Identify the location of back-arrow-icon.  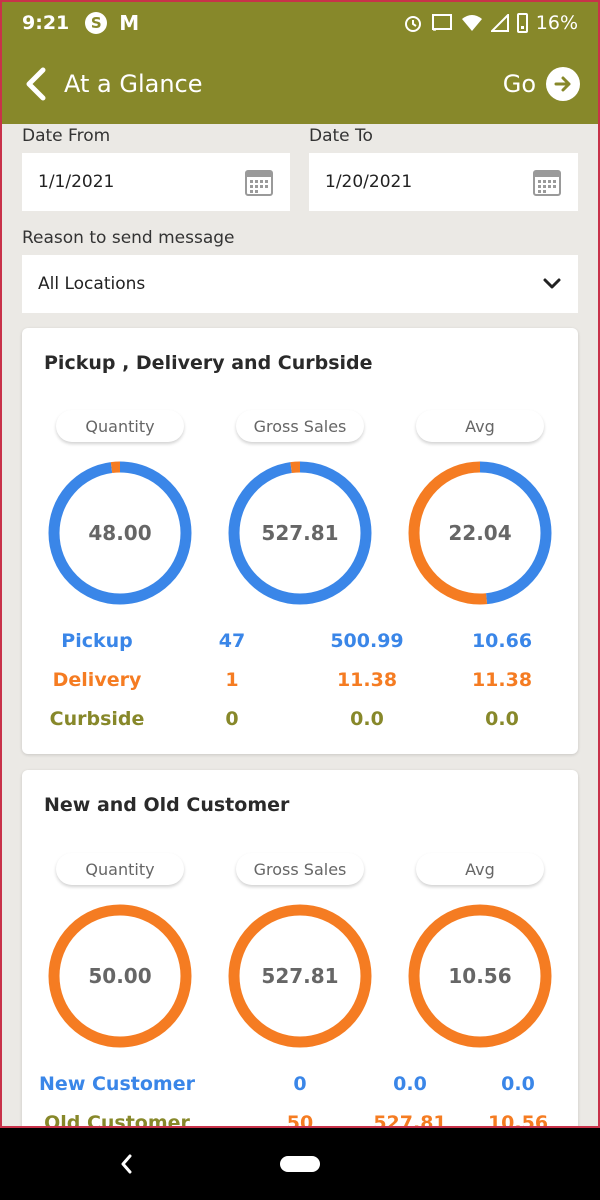
(36, 84).